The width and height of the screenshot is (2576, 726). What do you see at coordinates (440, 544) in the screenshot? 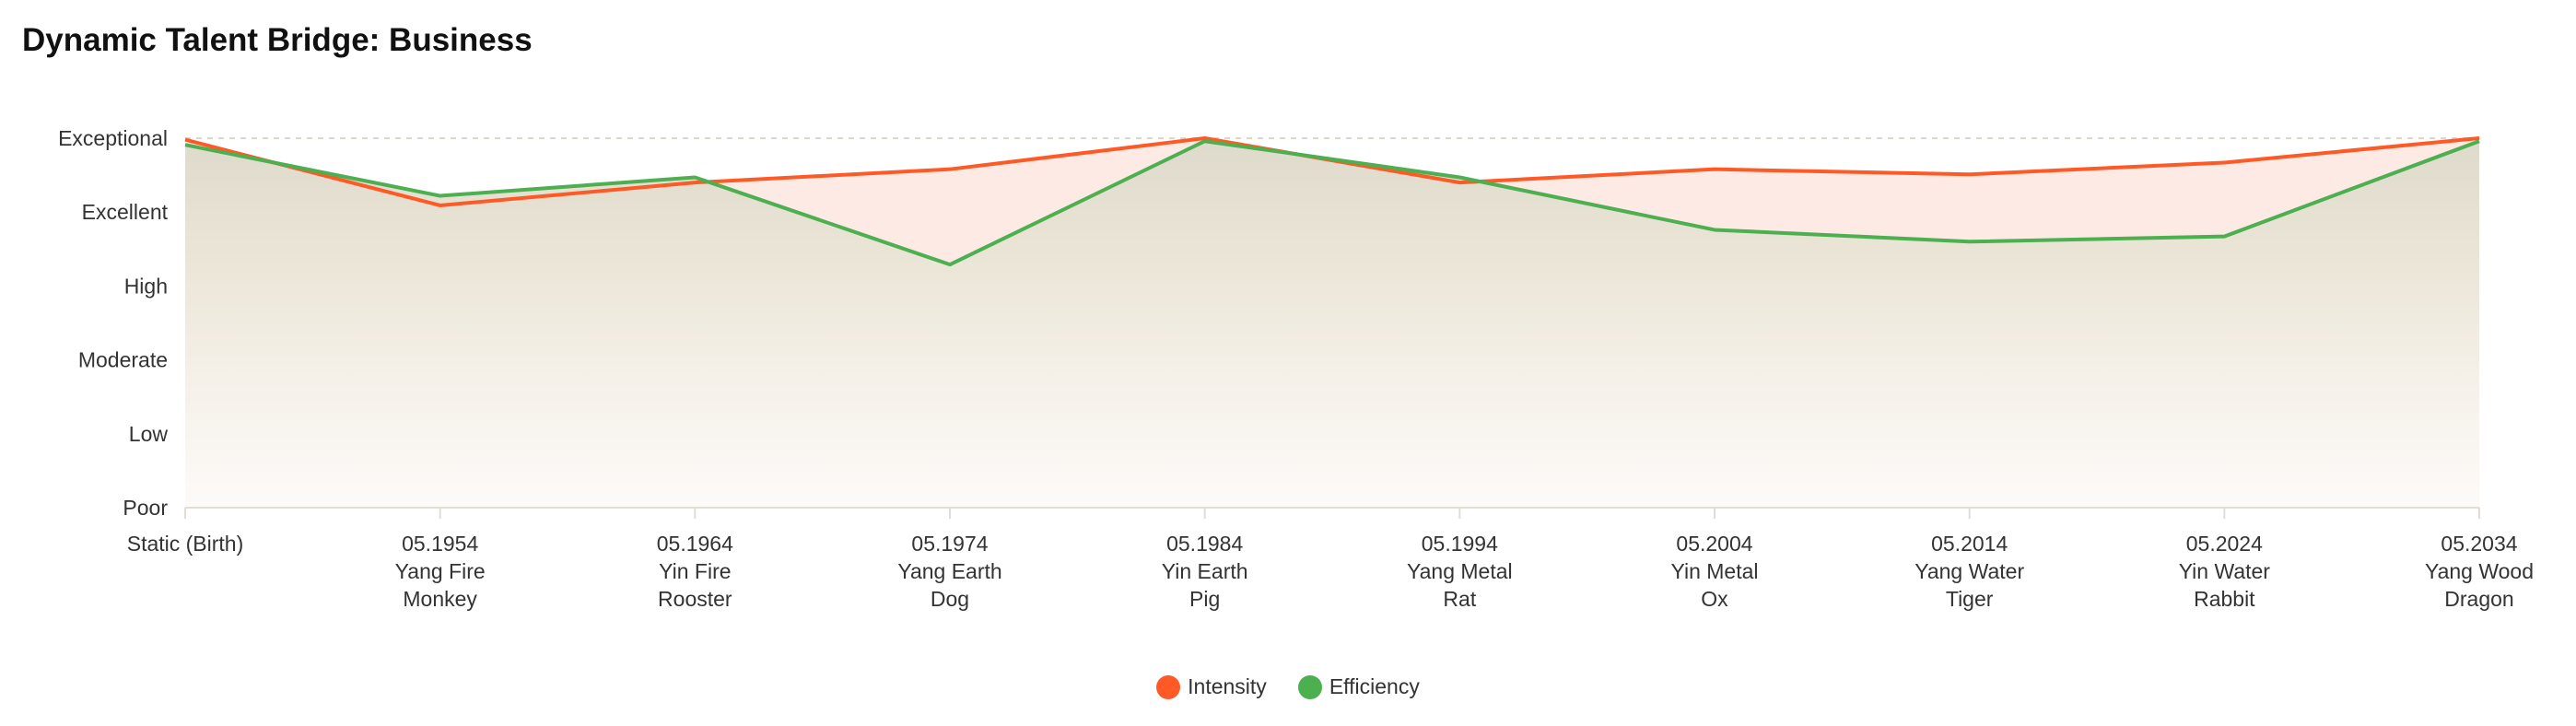
I see `x-tick-label: 05.1954` at bounding box center [440, 544].